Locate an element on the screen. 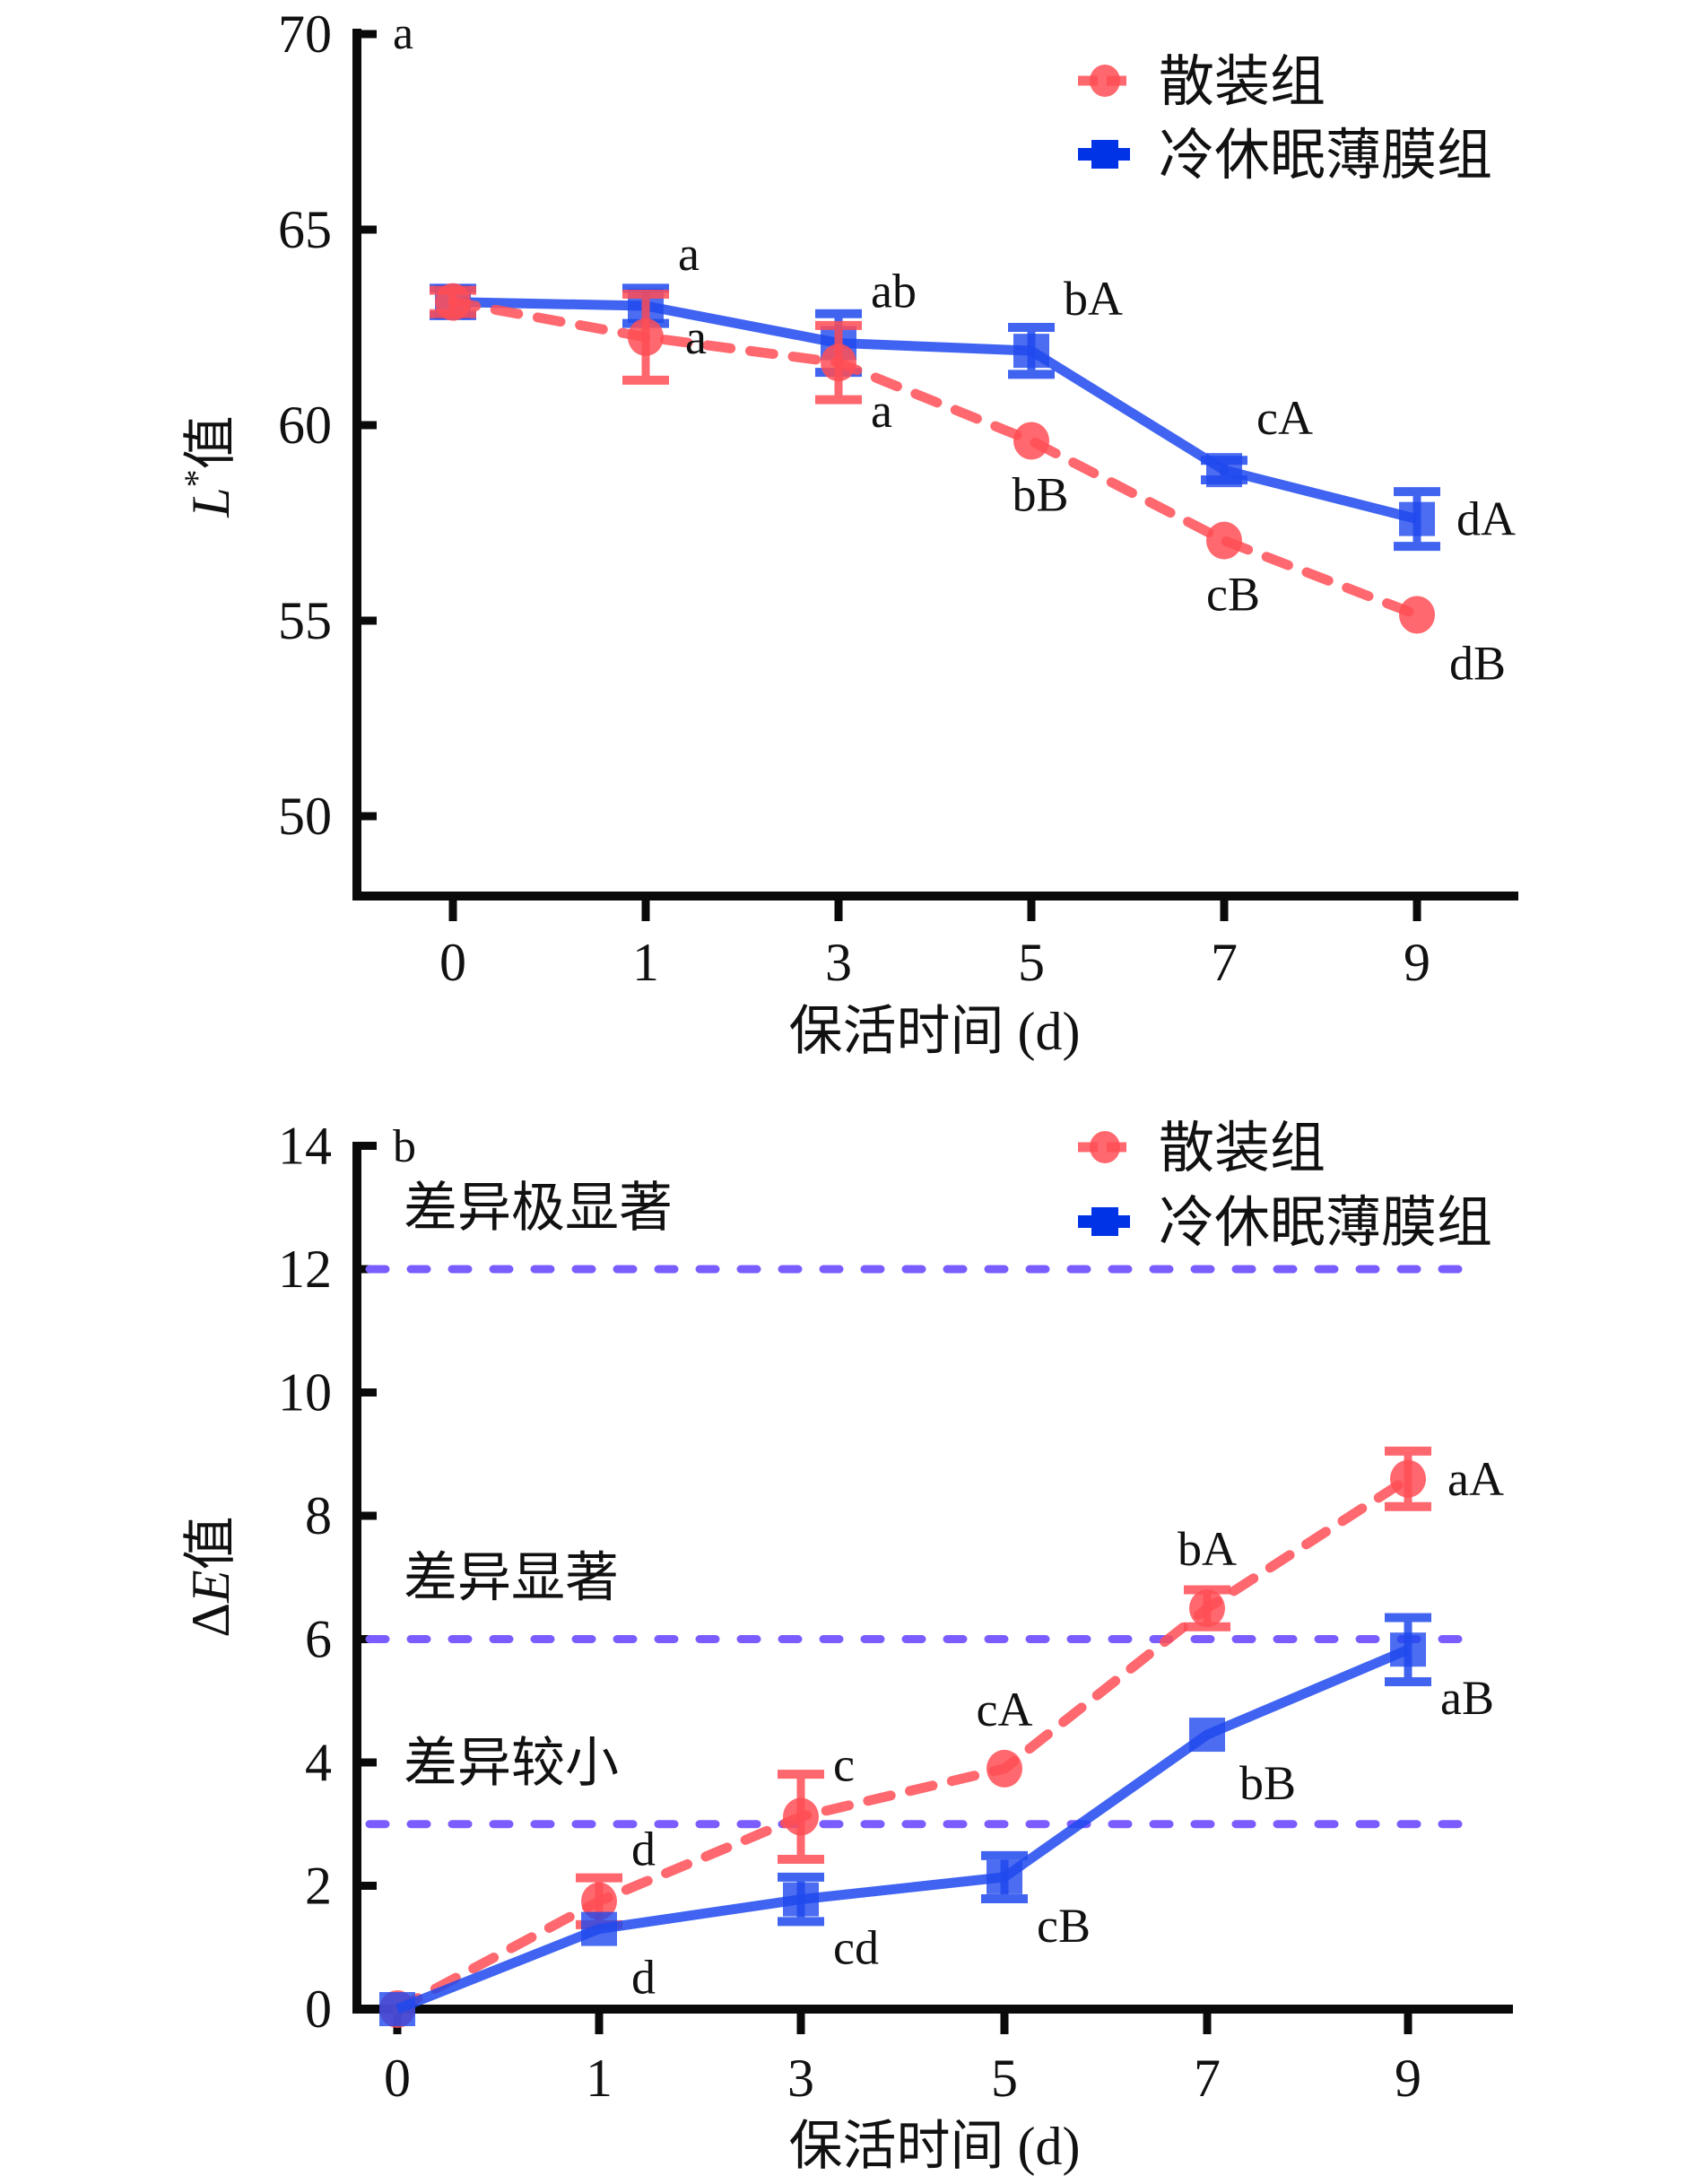 Image resolution: width=1695 pixels, height=2184 pixels. legend-label: 冷休眠薄膜组 is located at coordinates (1325, 156).